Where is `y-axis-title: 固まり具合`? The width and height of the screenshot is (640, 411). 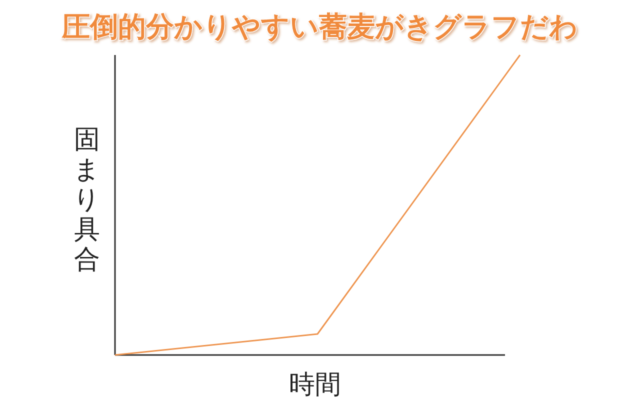
y-axis-title: 固まり具合 is located at coordinates (87, 200).